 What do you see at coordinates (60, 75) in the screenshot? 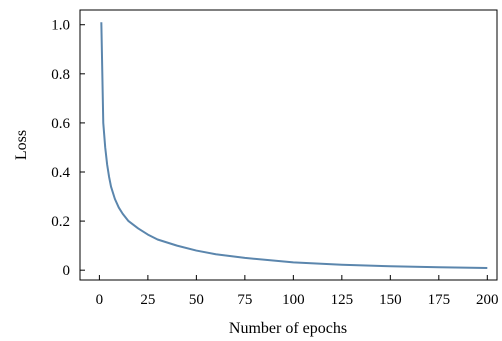
I see `y-tick-label: 0.8` at bounding box center [60, 75].